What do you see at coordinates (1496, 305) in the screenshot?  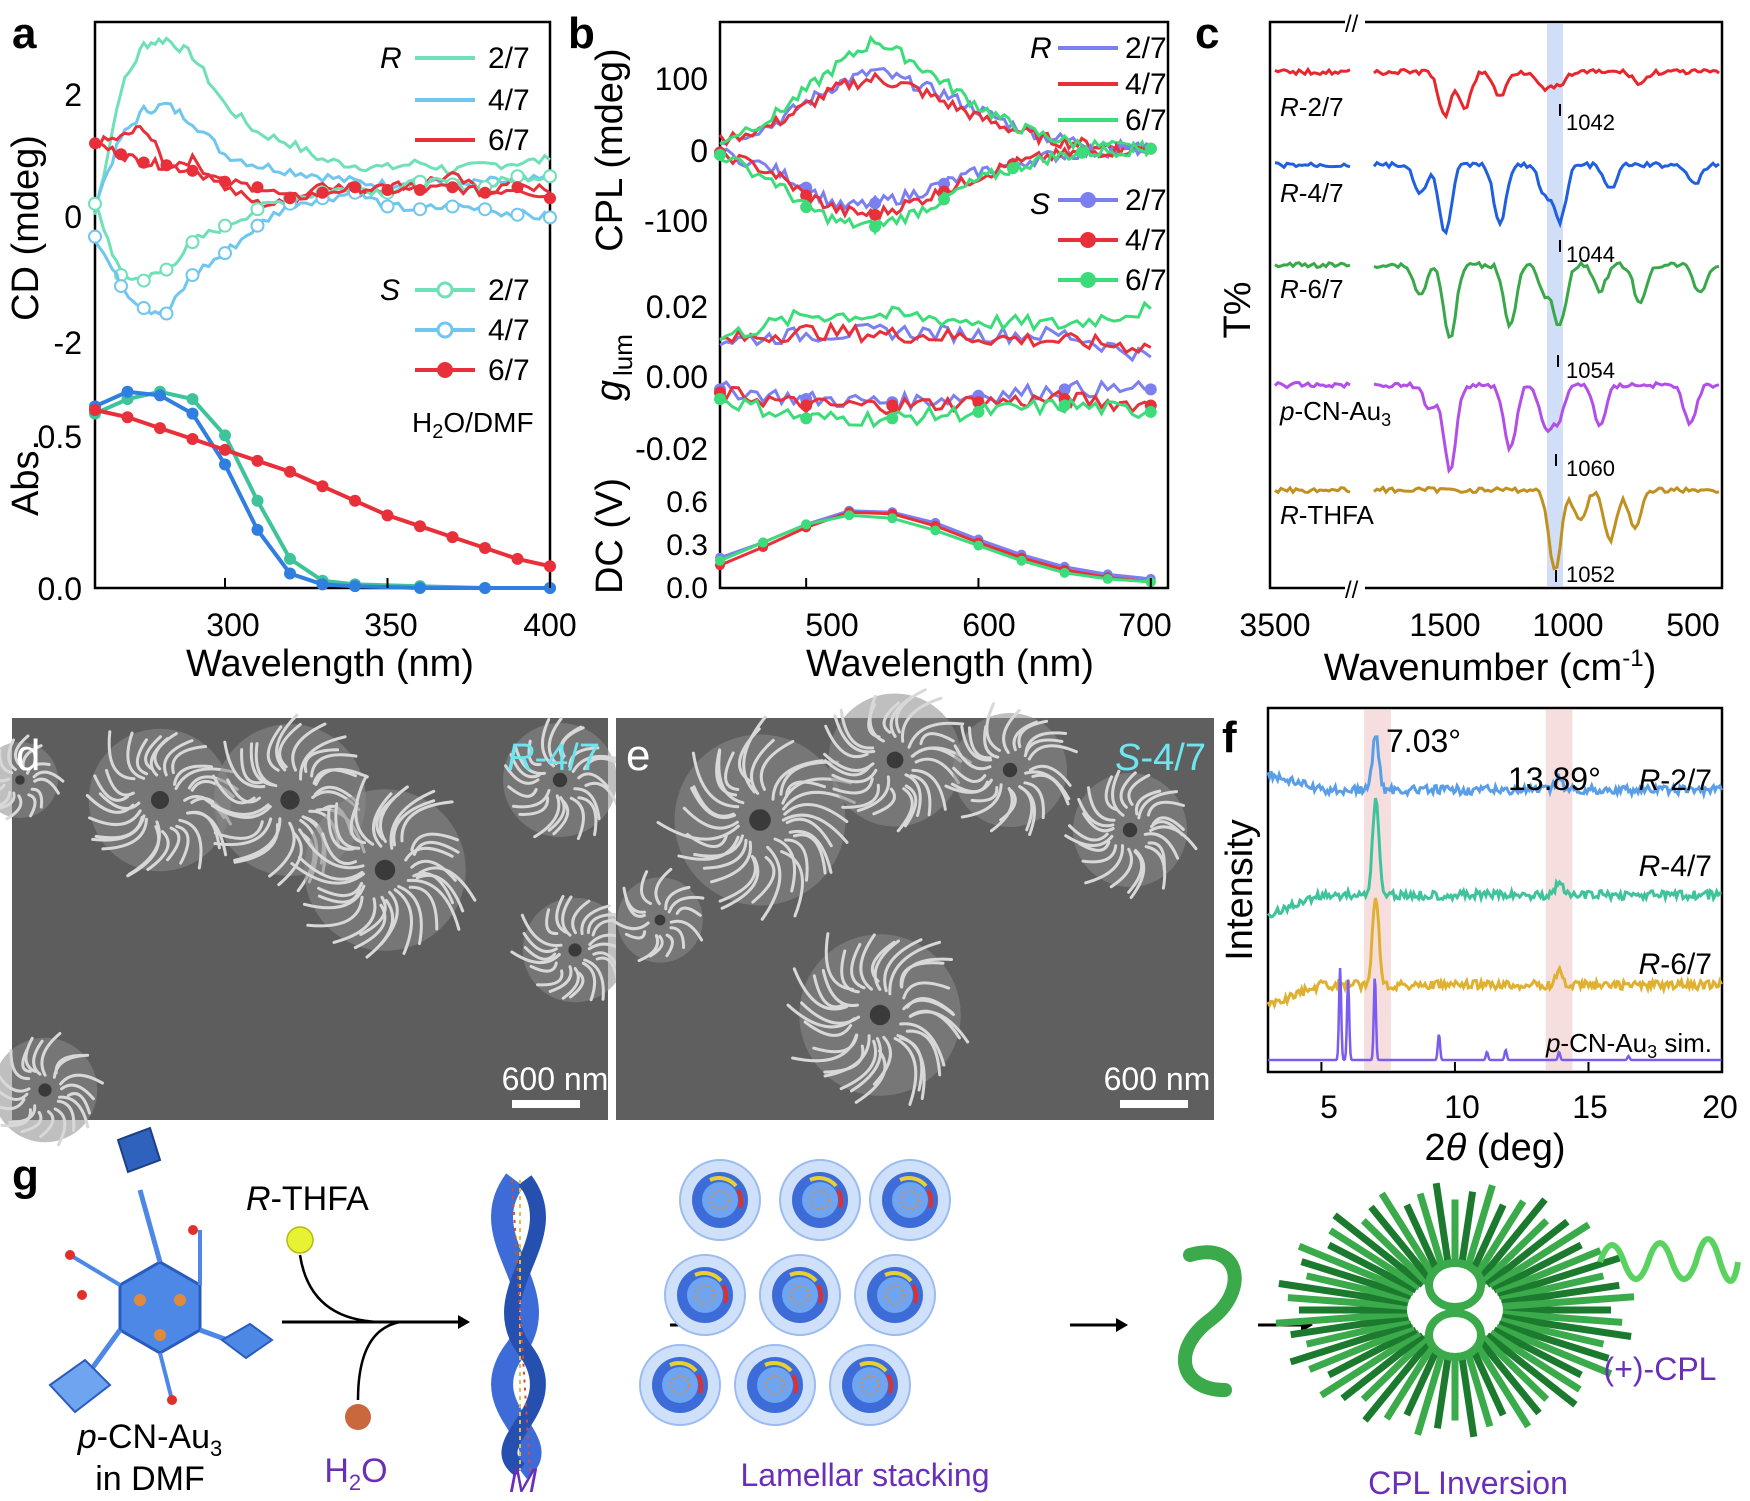 I see `axes-frame-c` at bounding box center [1496, 305].